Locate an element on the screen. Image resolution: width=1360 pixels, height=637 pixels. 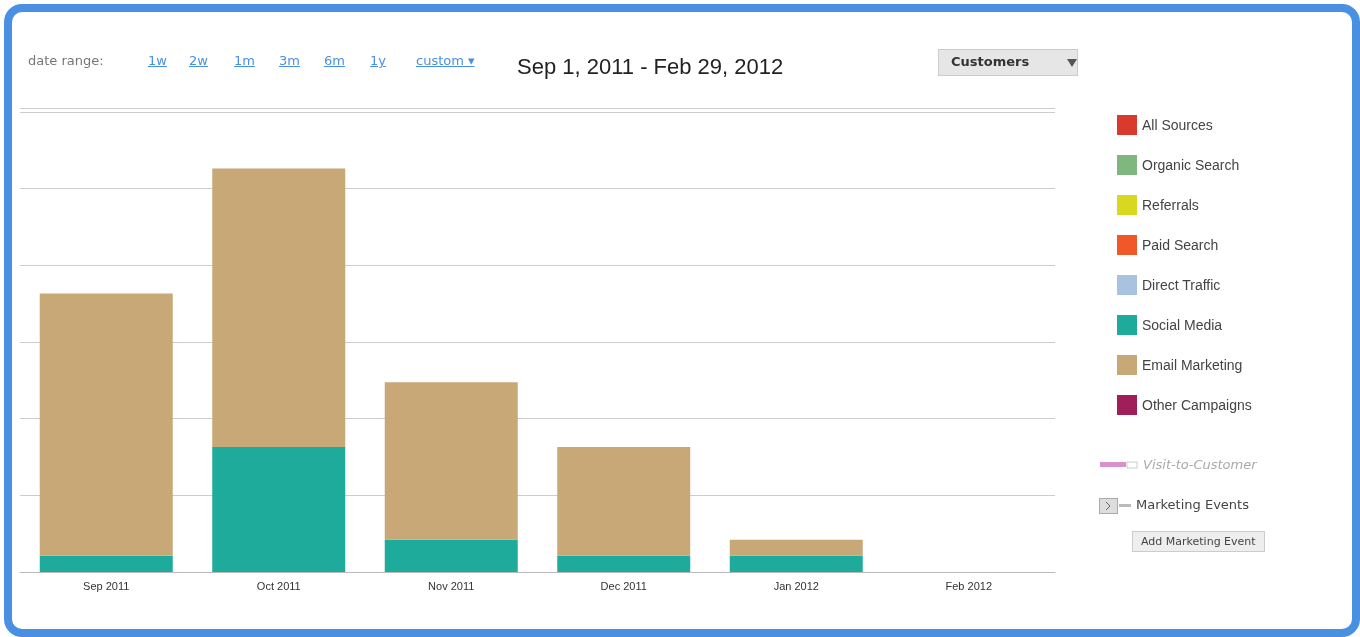
text: 3m is located at coordinates (289, 60).